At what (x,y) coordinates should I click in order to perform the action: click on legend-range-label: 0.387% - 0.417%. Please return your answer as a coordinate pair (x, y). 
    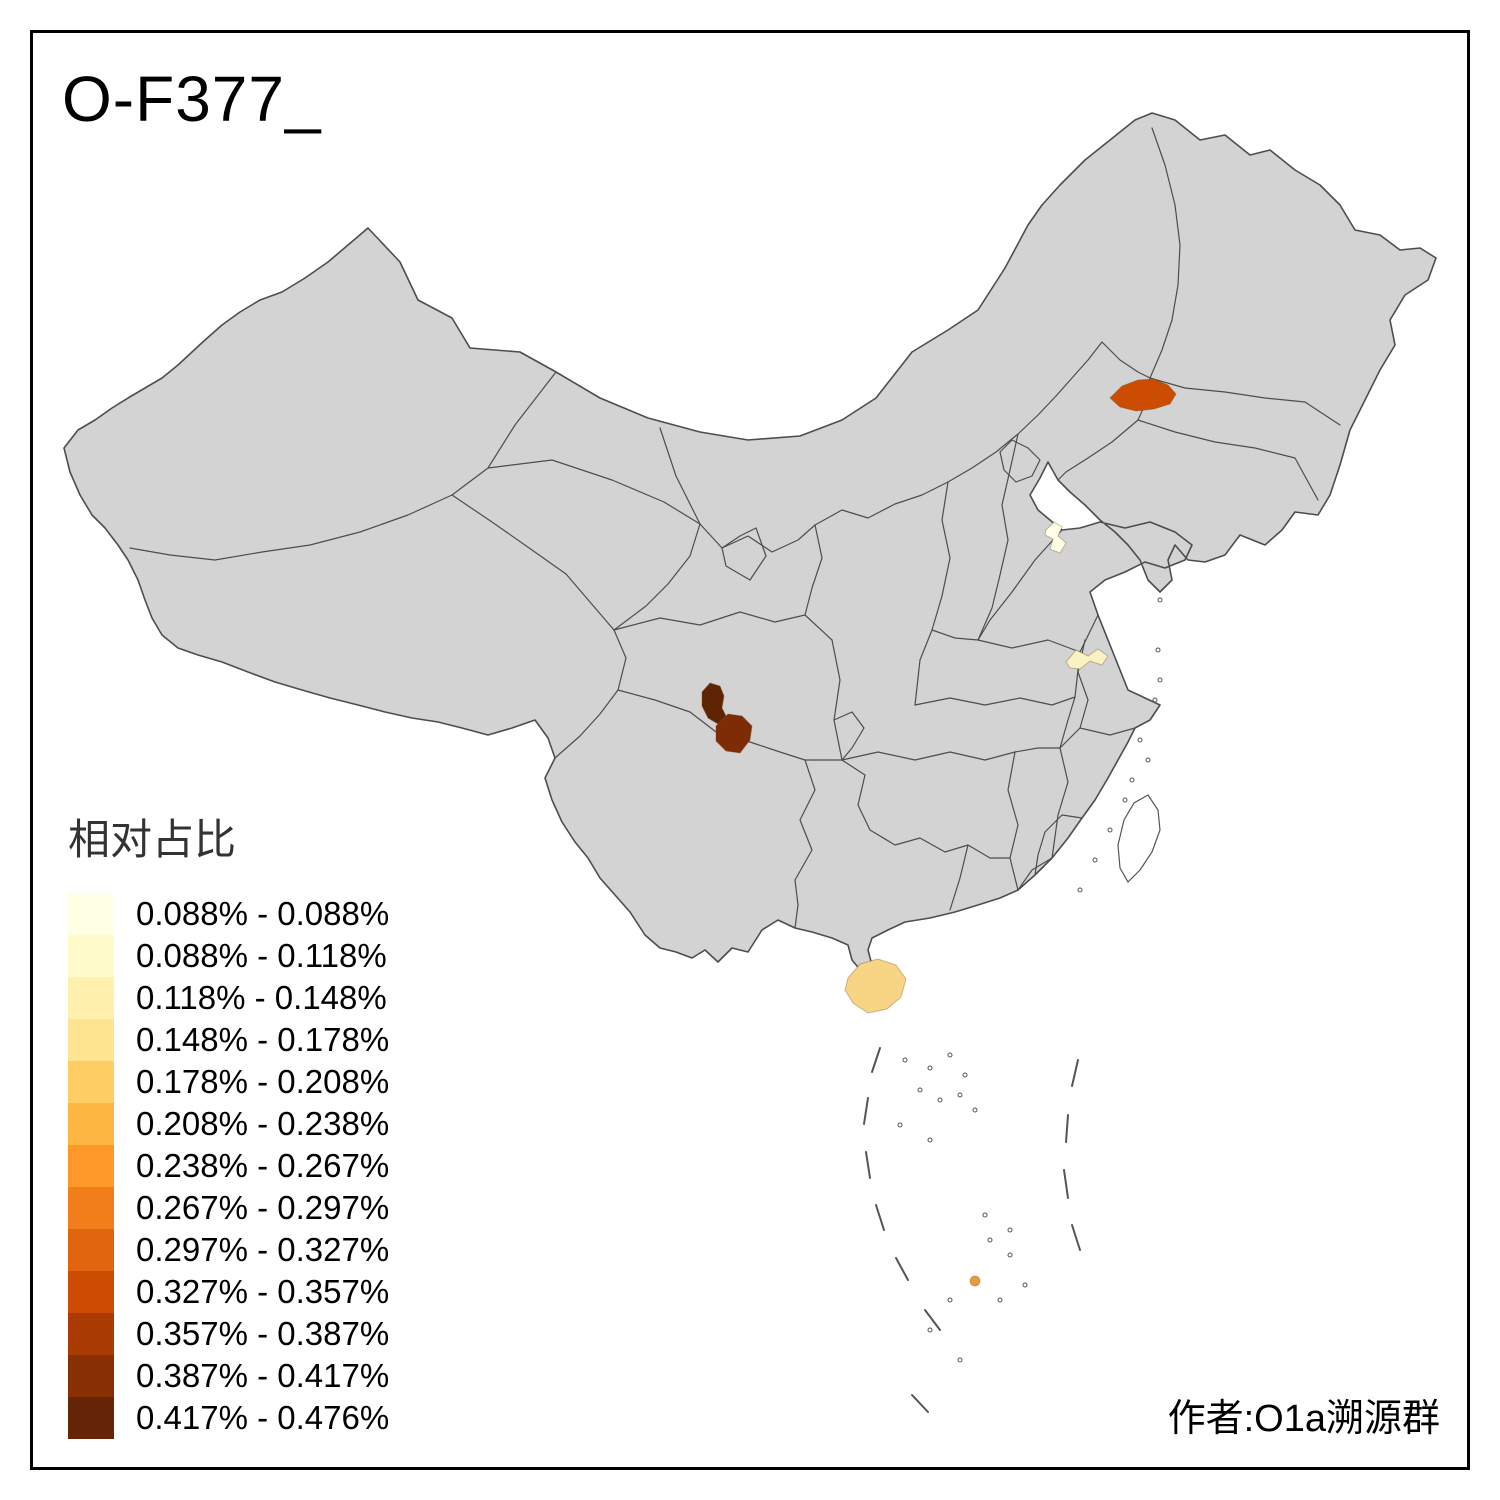
    Looking at the image, I should click on (263, 1375).